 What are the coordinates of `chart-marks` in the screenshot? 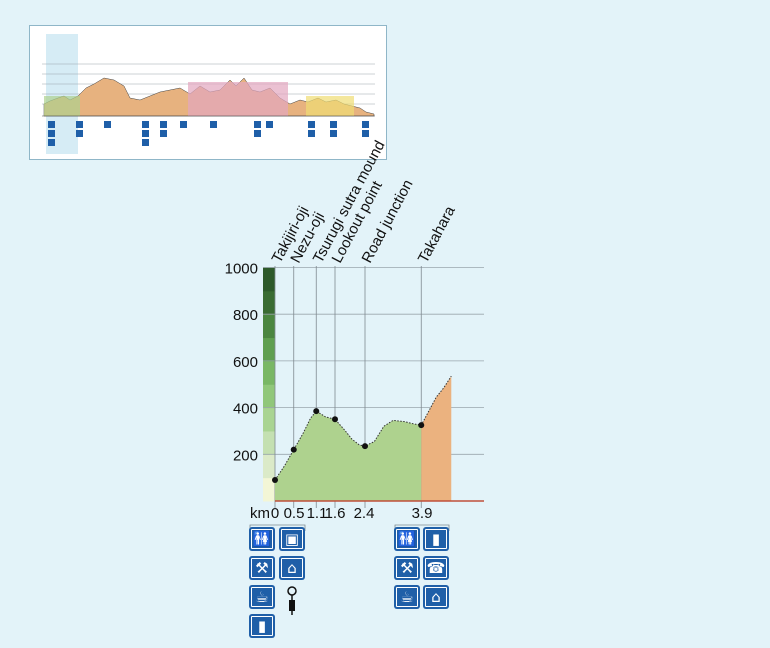 It's located at (378, 438).